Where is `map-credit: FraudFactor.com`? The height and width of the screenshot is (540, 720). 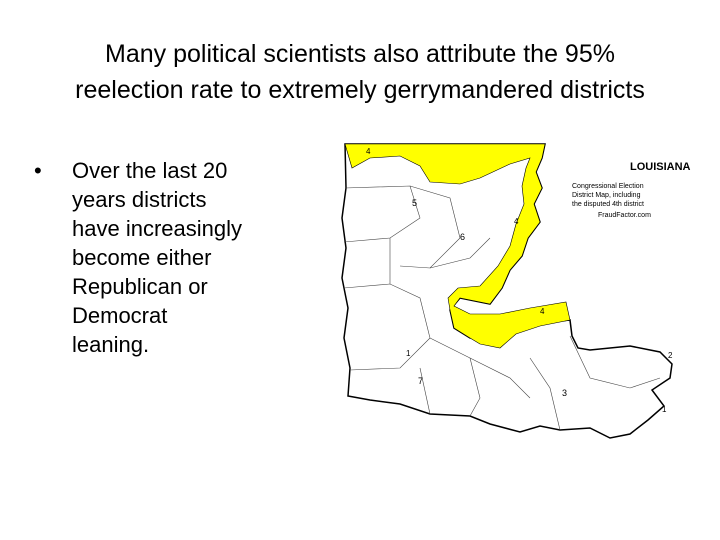 map-credit: FraudFactor.com is located at coordinates (624, 215).